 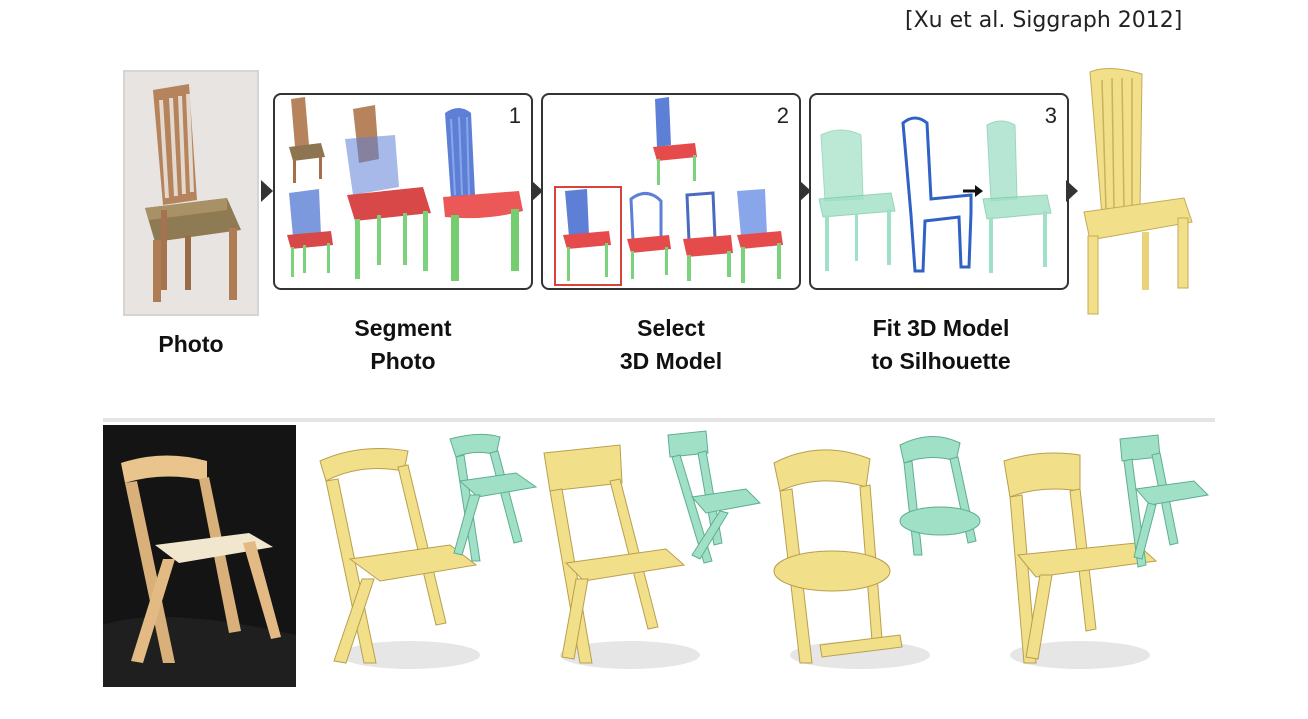 I want to click on caption-line: 3D Model, so click(x=671, y=361).